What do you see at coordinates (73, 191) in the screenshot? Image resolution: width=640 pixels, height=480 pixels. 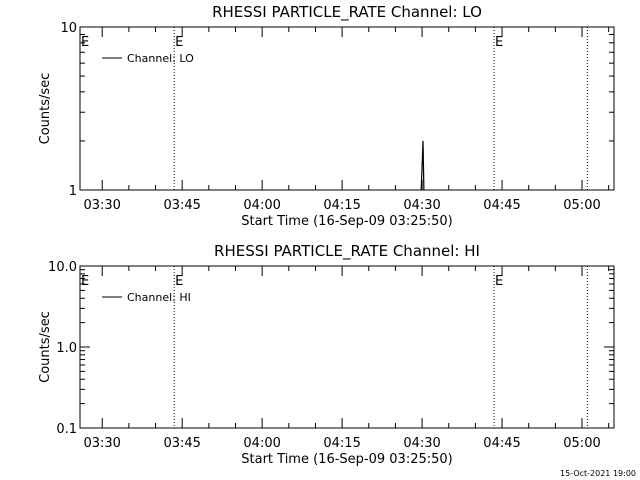 I see `y-tick-label-top: 1` at bounding box center [73, 191].